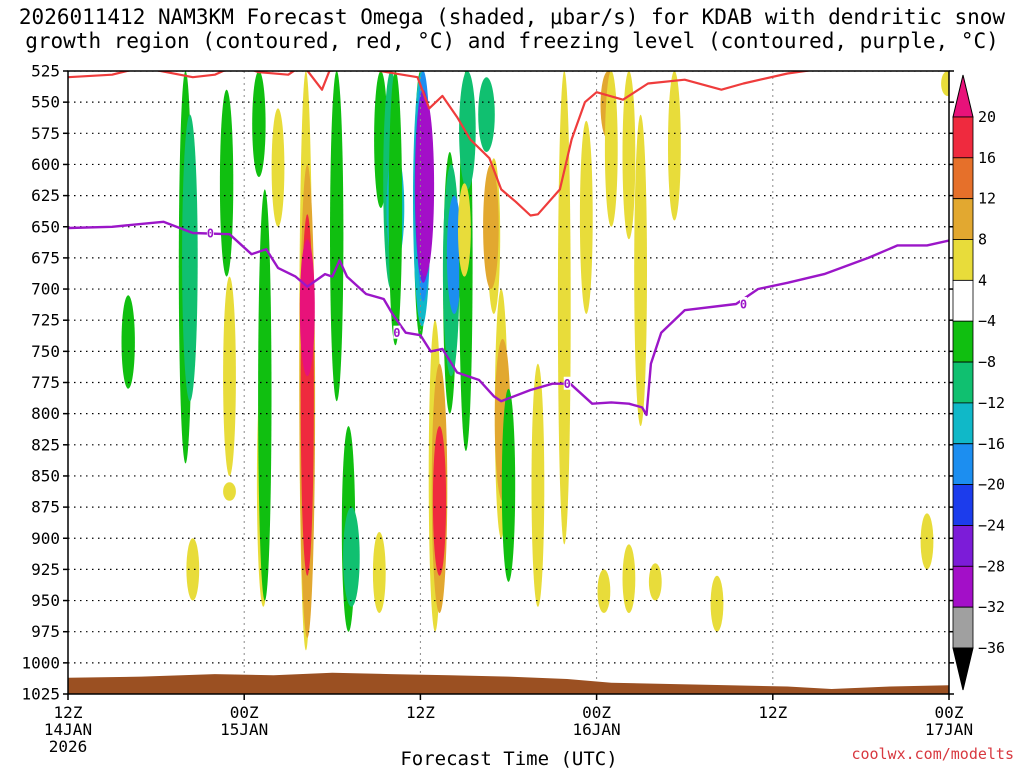 The width and height of the screenshot is (1024, 768). I want to click on terrain-area, so click(508, 683).